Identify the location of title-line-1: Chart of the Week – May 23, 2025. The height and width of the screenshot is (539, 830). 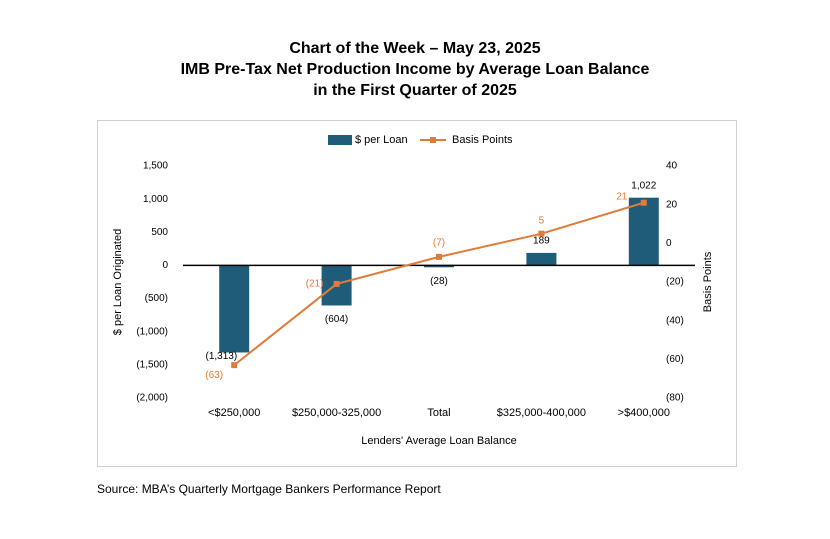
(415, 48).